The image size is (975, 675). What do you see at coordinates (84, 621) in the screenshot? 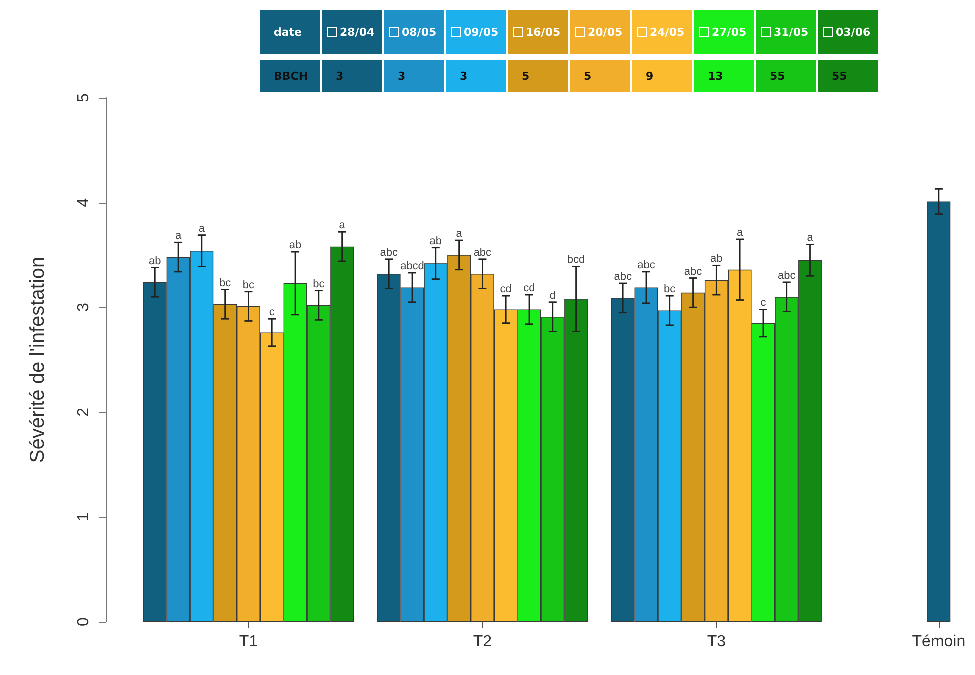
I see `y-tick-label: 0` at bounding box center [84, 621].